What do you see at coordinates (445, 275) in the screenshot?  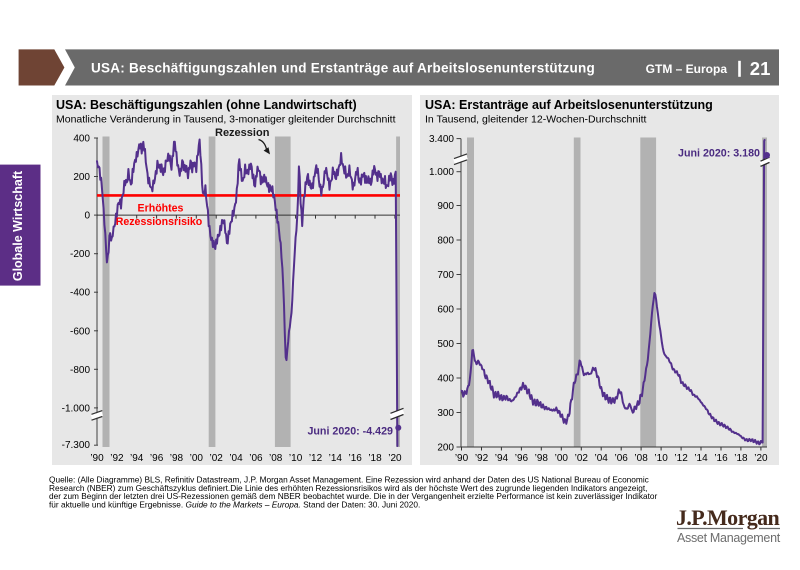 I see `svg-text: 700` at bounding box center [445, 275].